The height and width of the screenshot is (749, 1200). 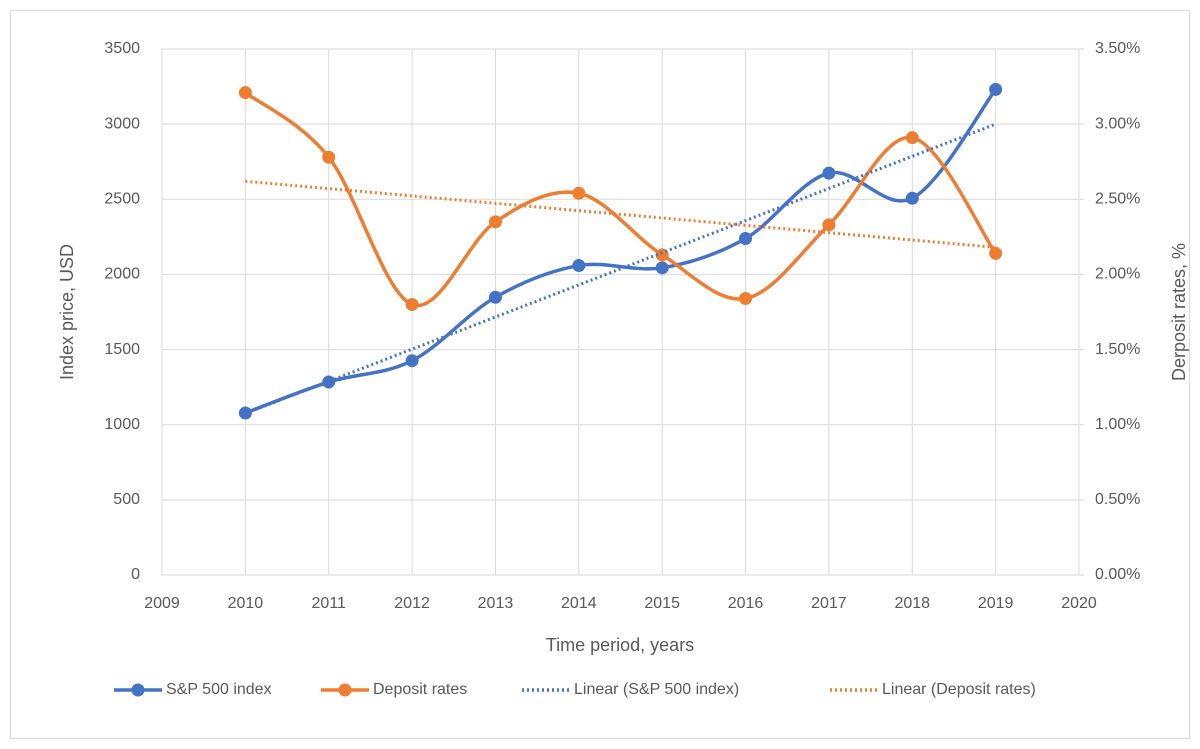 What do you see at coordinates (412, 603) in the screenshot?
I see `x-tick-label: 2012` at bounding box center [412, 603].